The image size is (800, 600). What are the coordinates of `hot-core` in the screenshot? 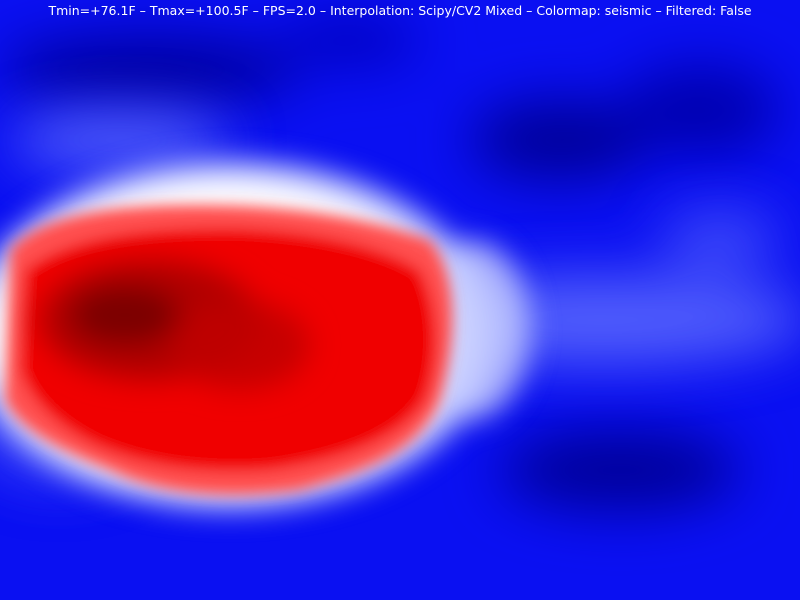 It's located at (175, 325).